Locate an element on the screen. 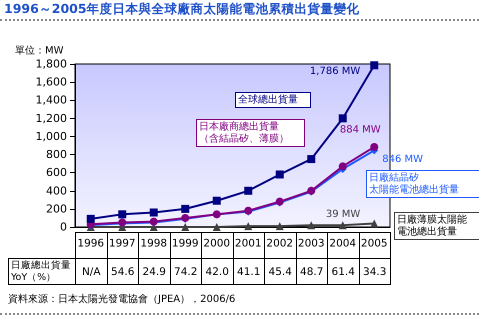 The width and height of the screenshot is (479, 322). x-tick-label: 1997 is located at coordinates (122, 244).